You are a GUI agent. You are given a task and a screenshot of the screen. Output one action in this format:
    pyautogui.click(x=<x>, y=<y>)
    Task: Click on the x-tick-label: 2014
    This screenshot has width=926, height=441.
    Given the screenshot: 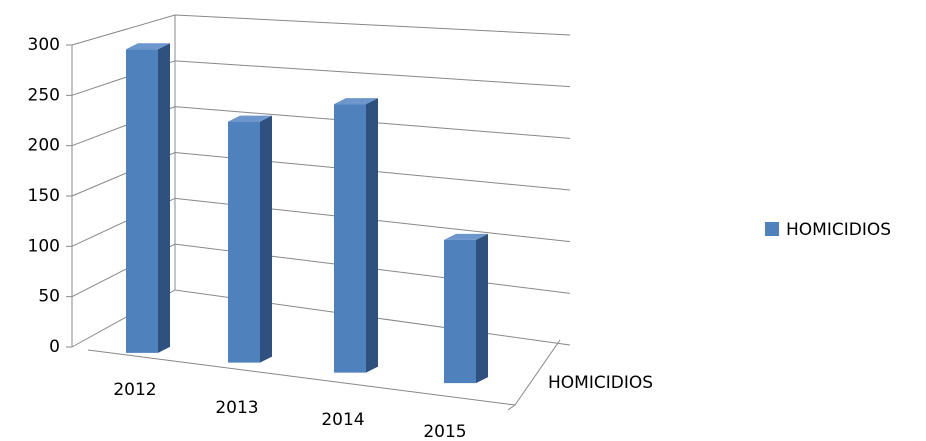 What is the action you would take?
    pyautogui.click(x=342, y=420)
    